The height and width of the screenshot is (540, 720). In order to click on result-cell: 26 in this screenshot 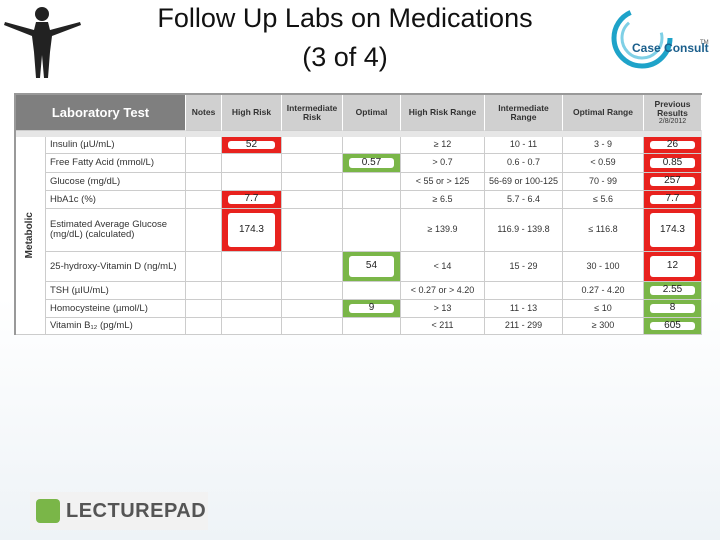, I will do `click(673, 145)`.